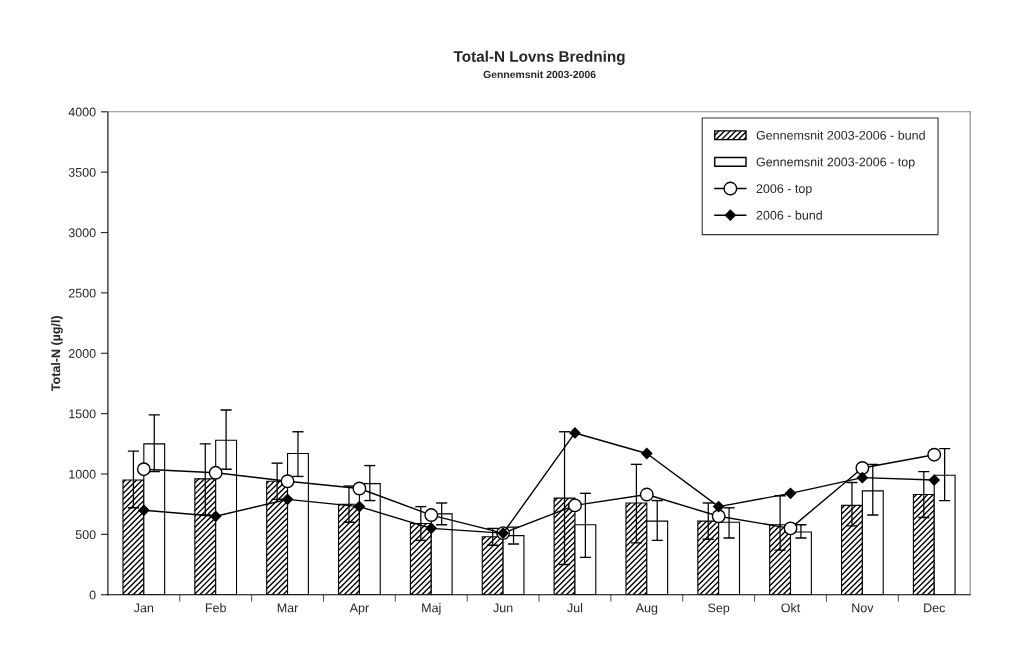 This screenshot has width=1018, height=650. I want to click on y-tick-label: 1500, so click(82, 414).